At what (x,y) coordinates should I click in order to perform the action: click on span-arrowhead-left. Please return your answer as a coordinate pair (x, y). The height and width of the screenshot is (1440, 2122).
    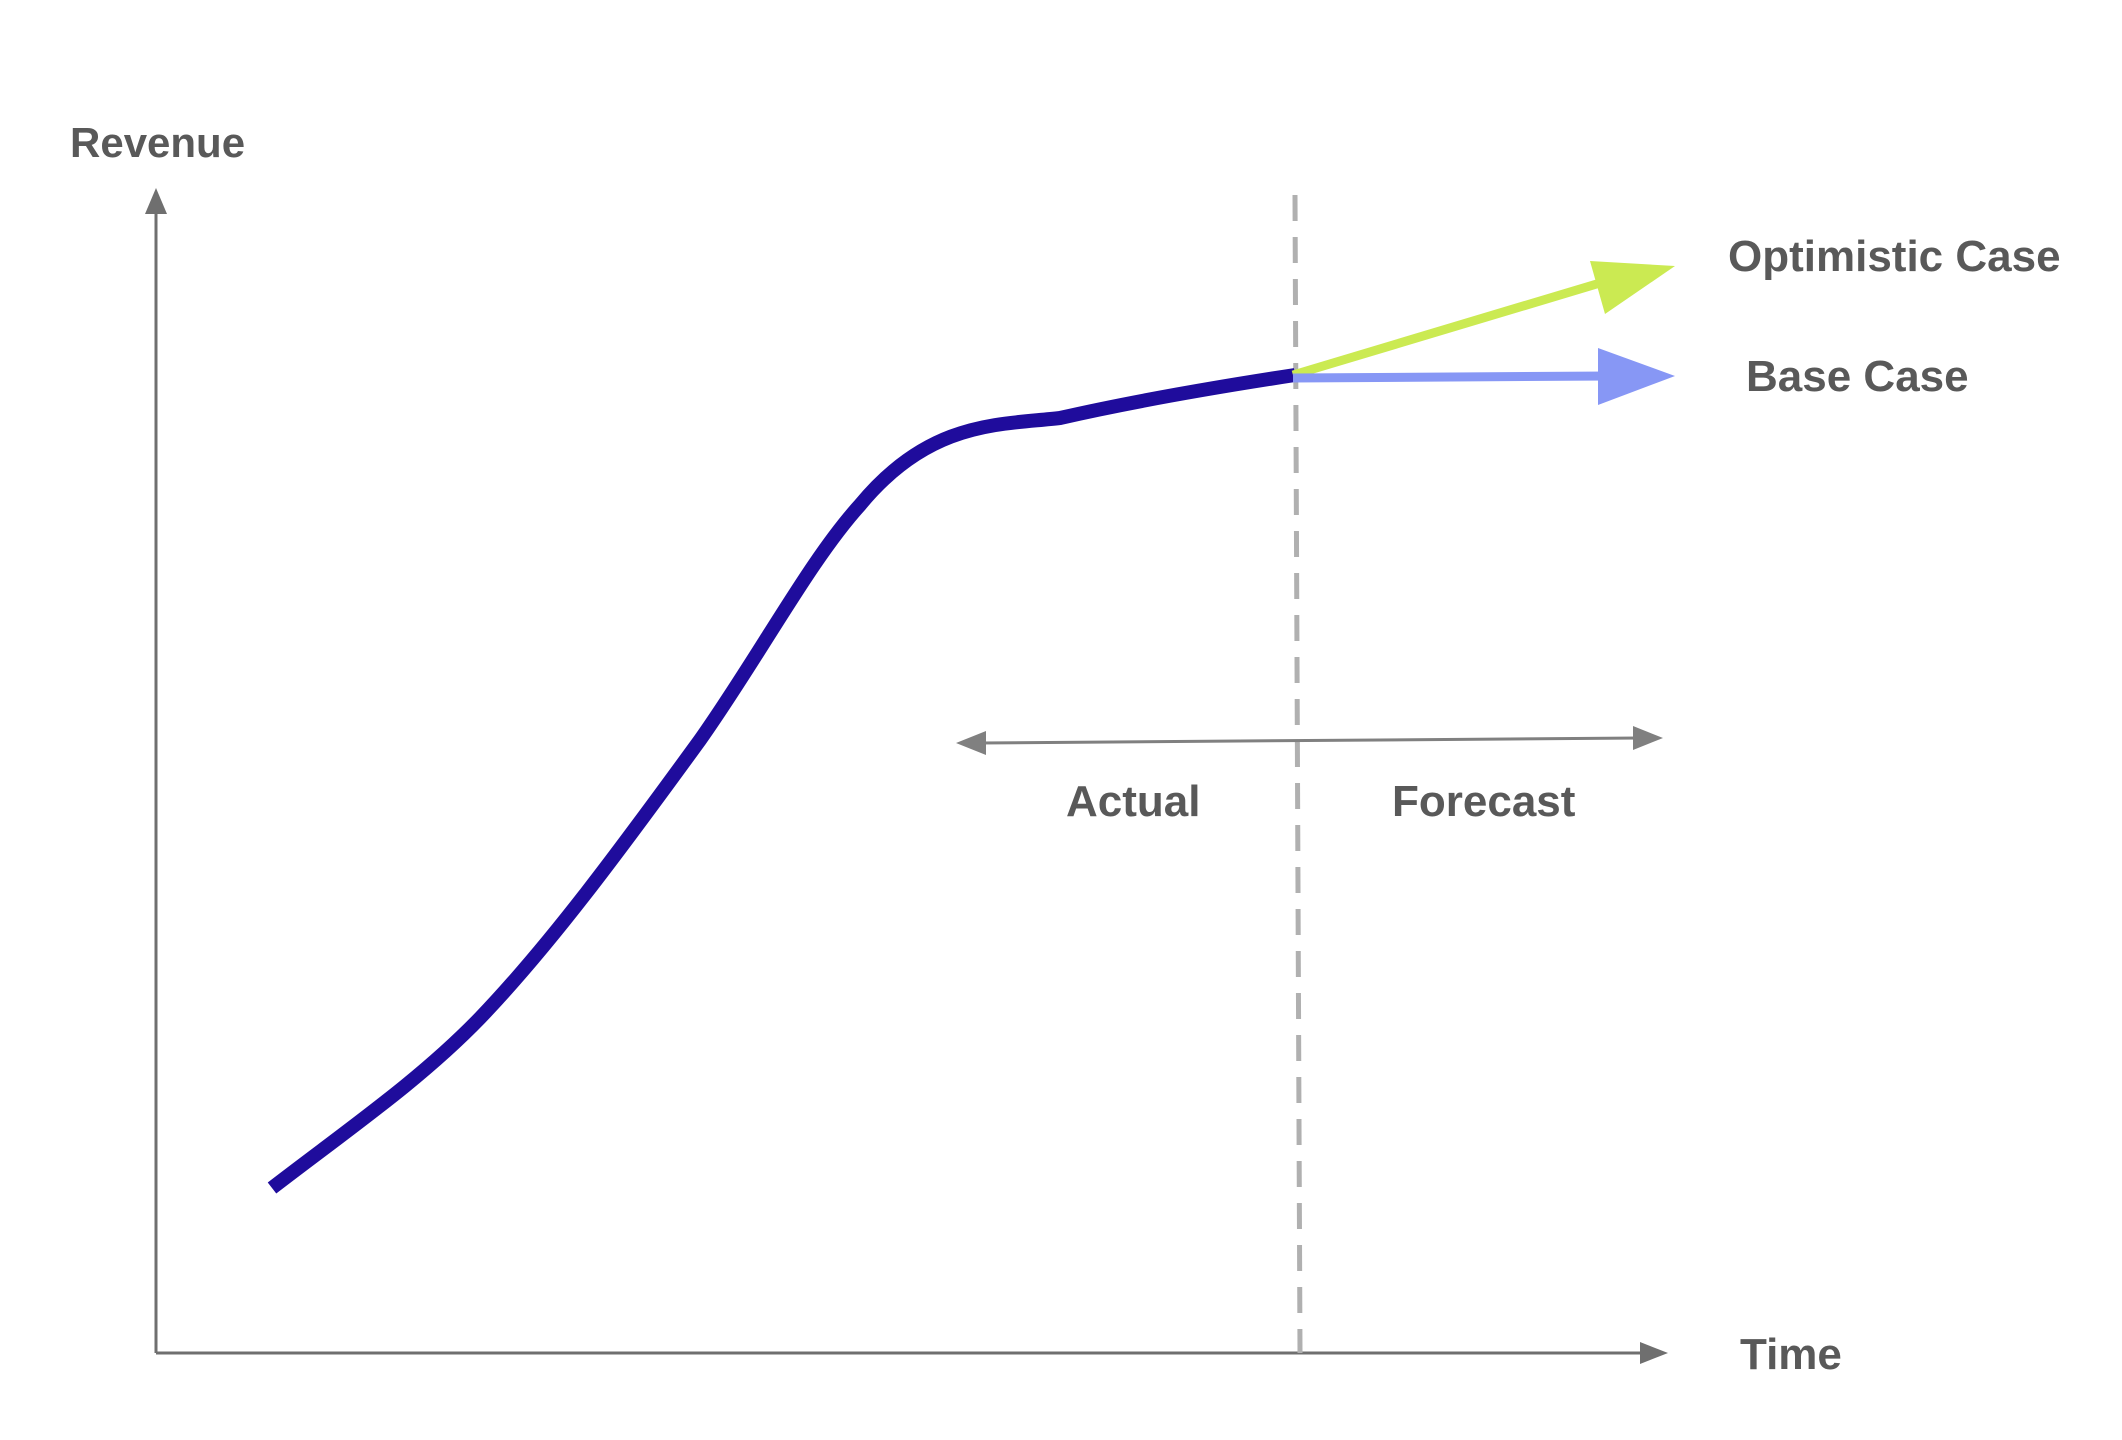
    Looking at the image, I should click on (971, 743).